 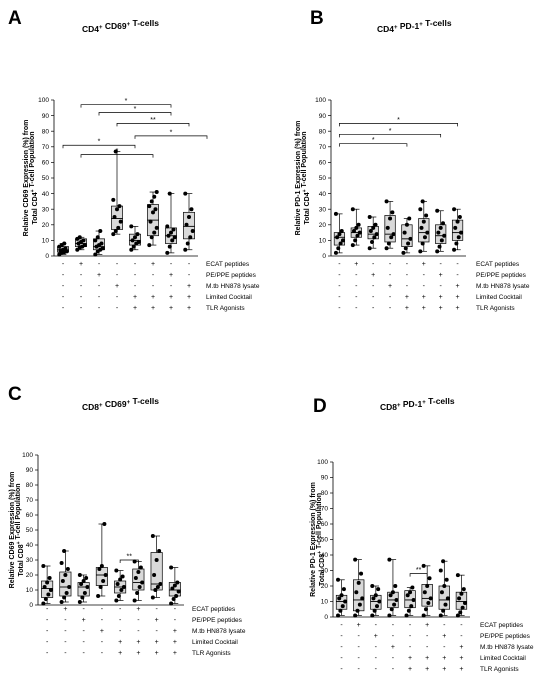 I want to click on y-tick-label: 30, so click(x=325, y=571).